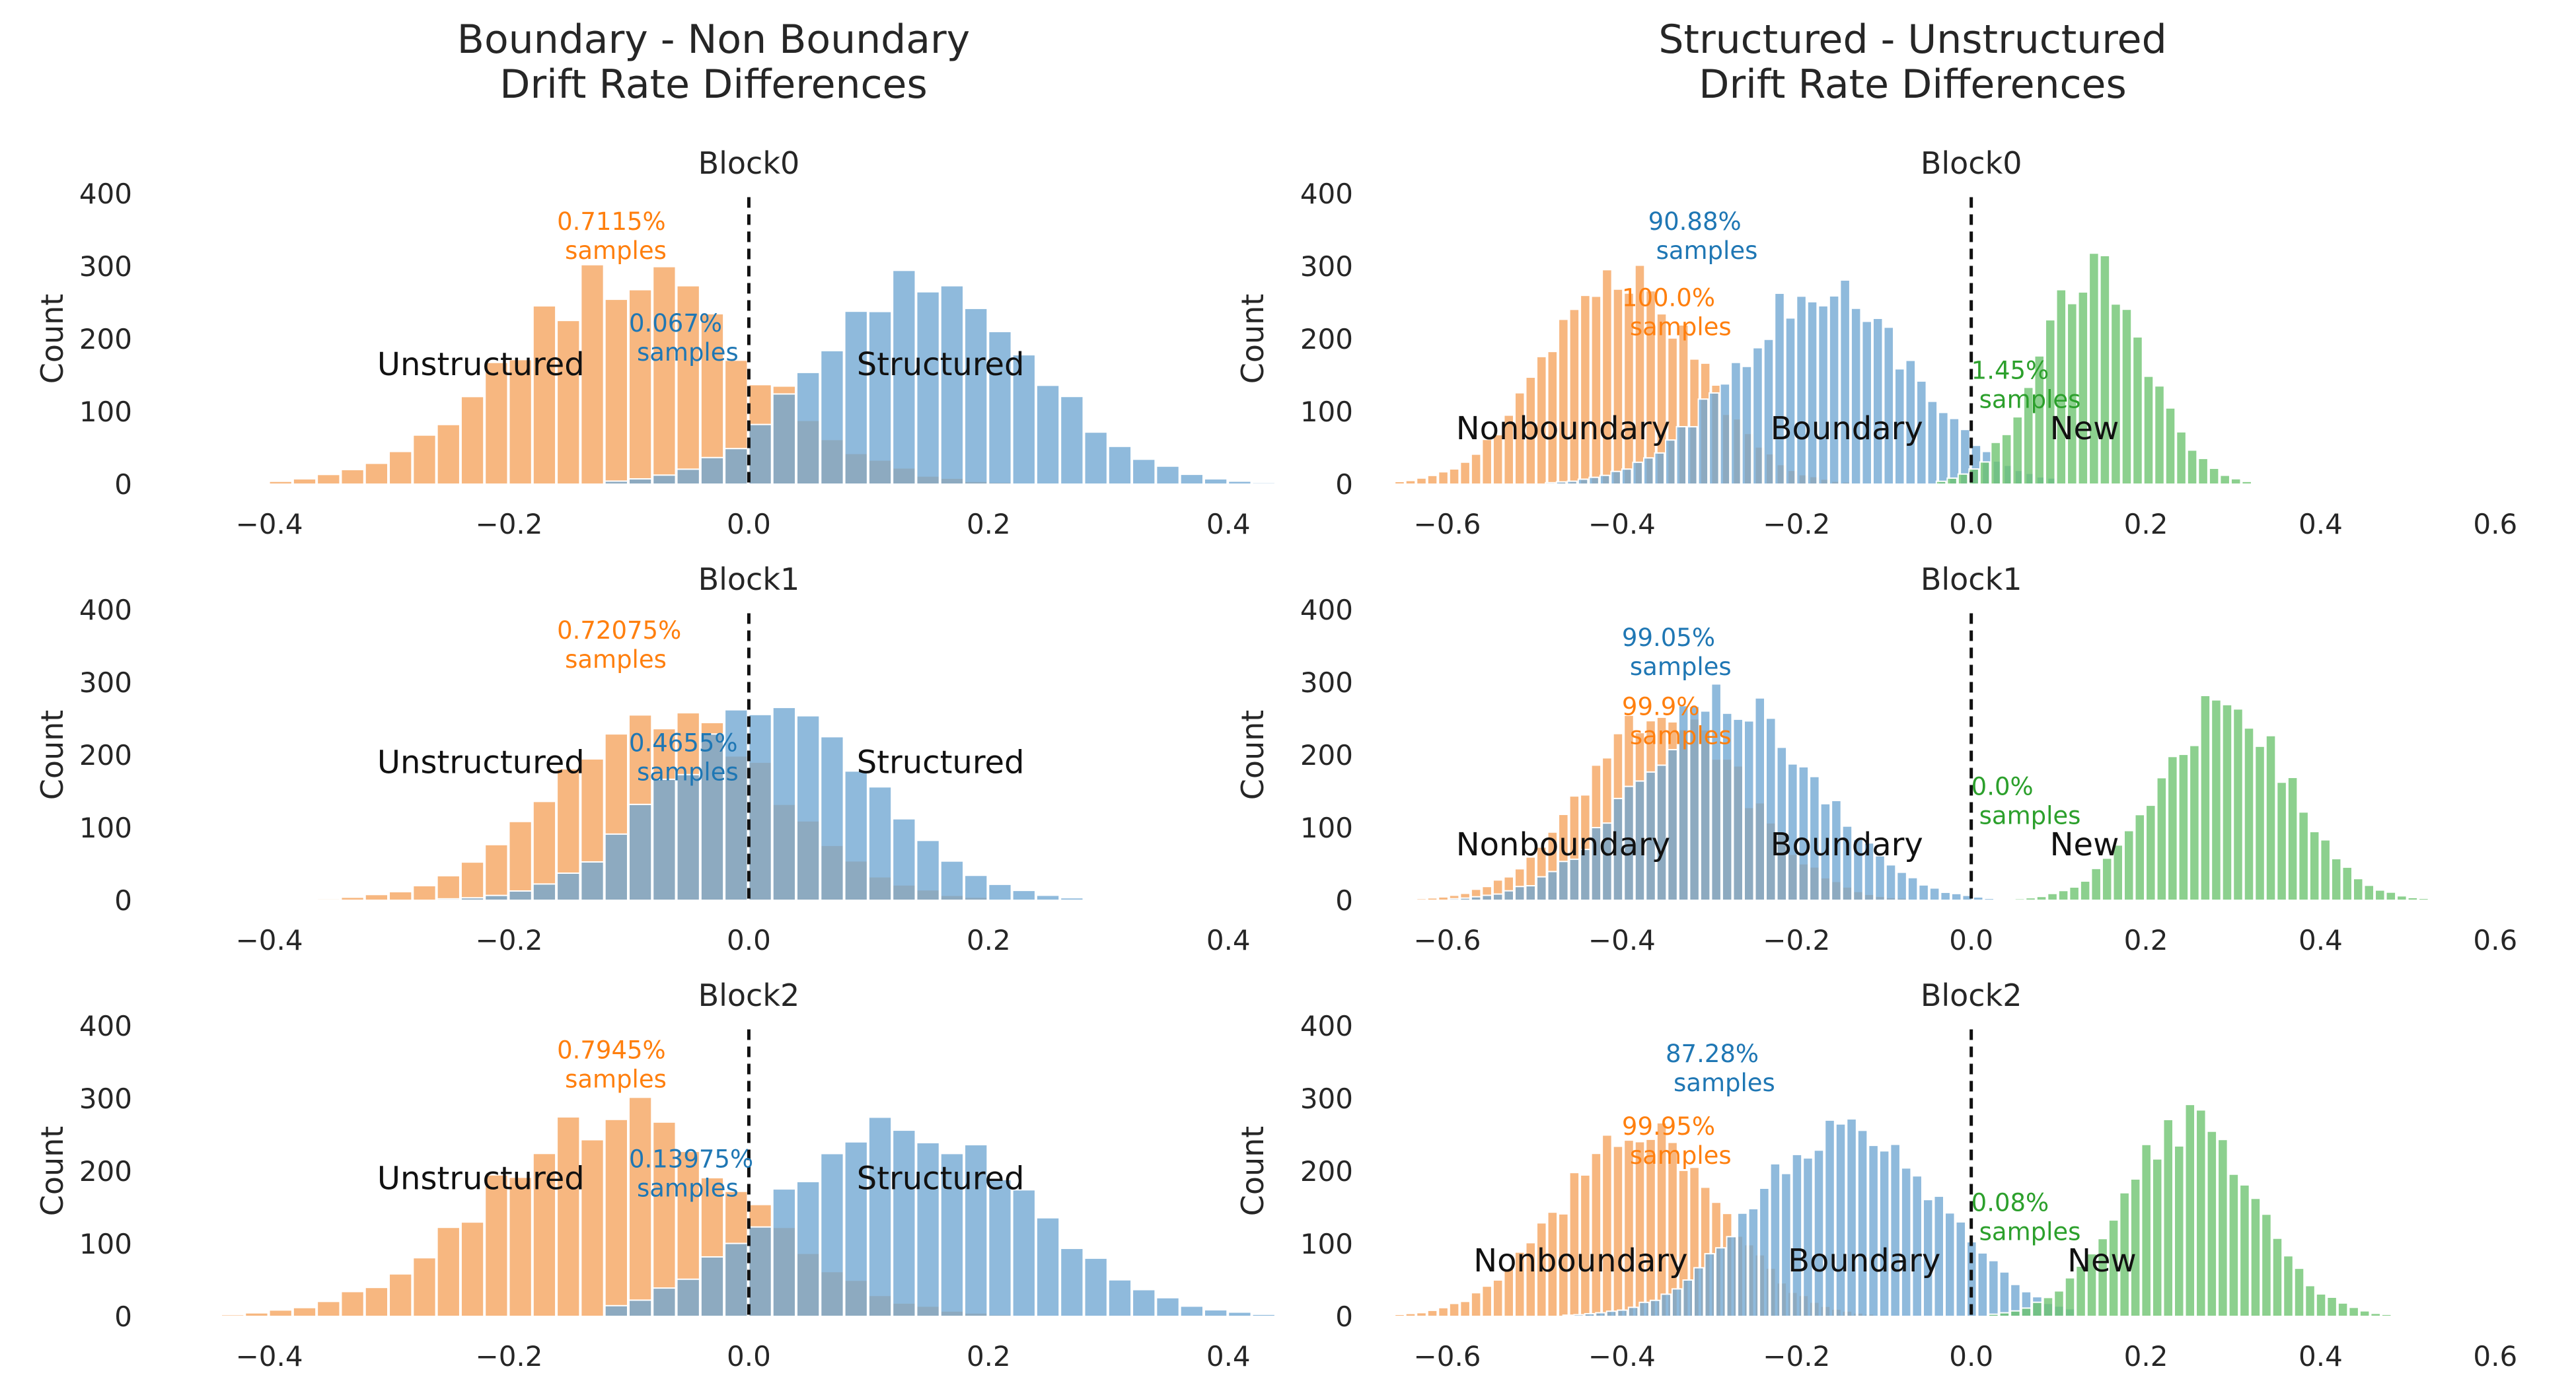 The height and width of the screenshot is (1391, 2576). What do you see at coordinates (1695, 222) in the screenshot?
I see `percent-label: 90.88%` at bounding box center [1695, 222].